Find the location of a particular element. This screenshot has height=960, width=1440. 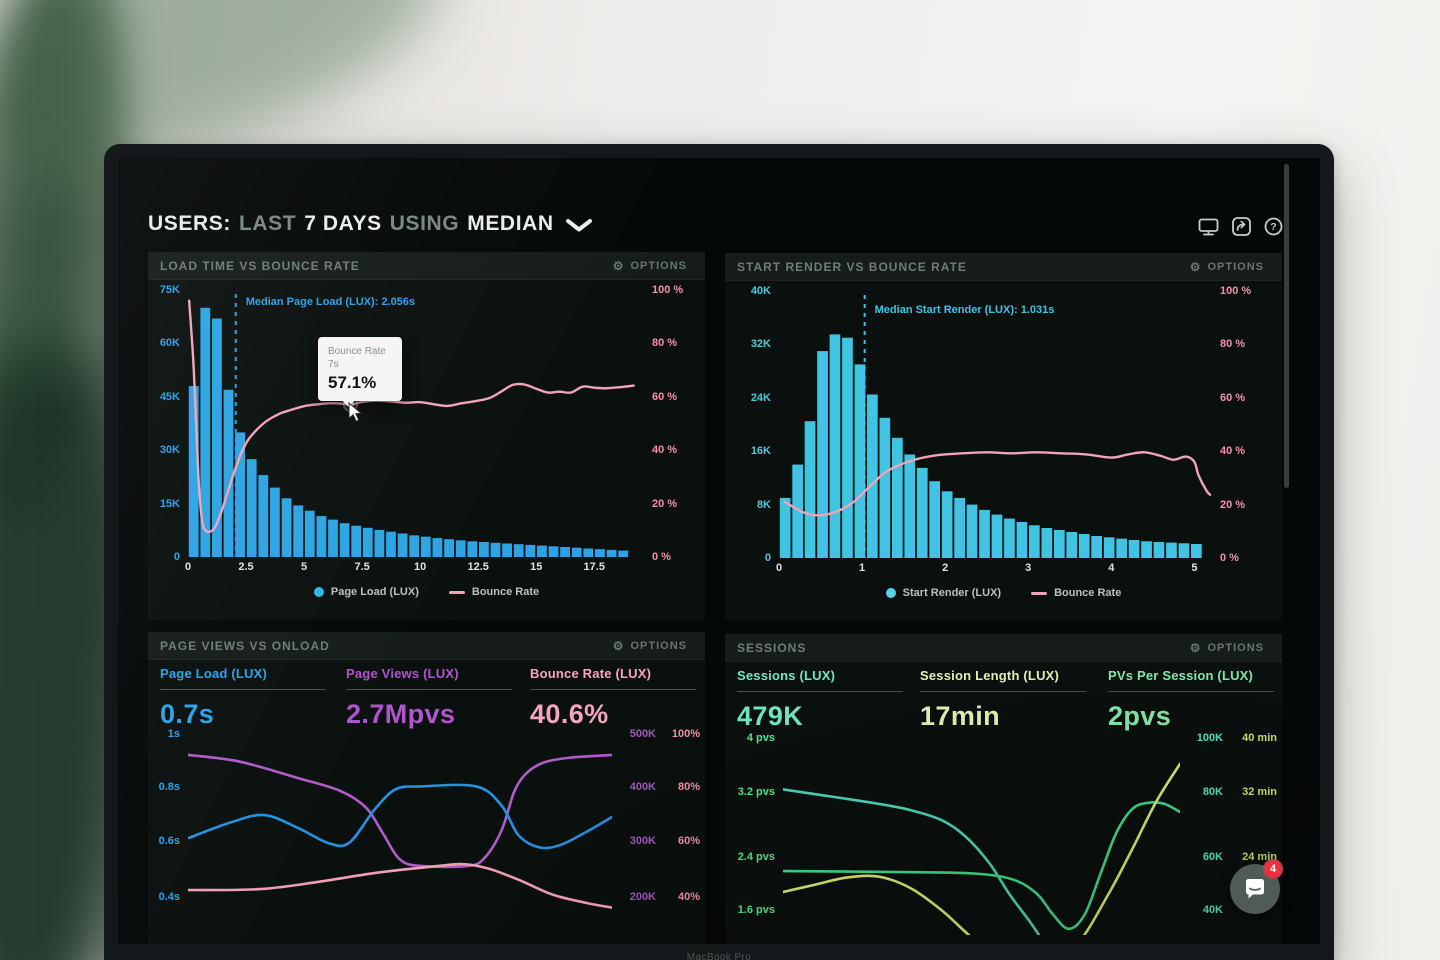

panel-title: PAGE VIEWS VS ONLOAD is located at coordinates (245, 645).